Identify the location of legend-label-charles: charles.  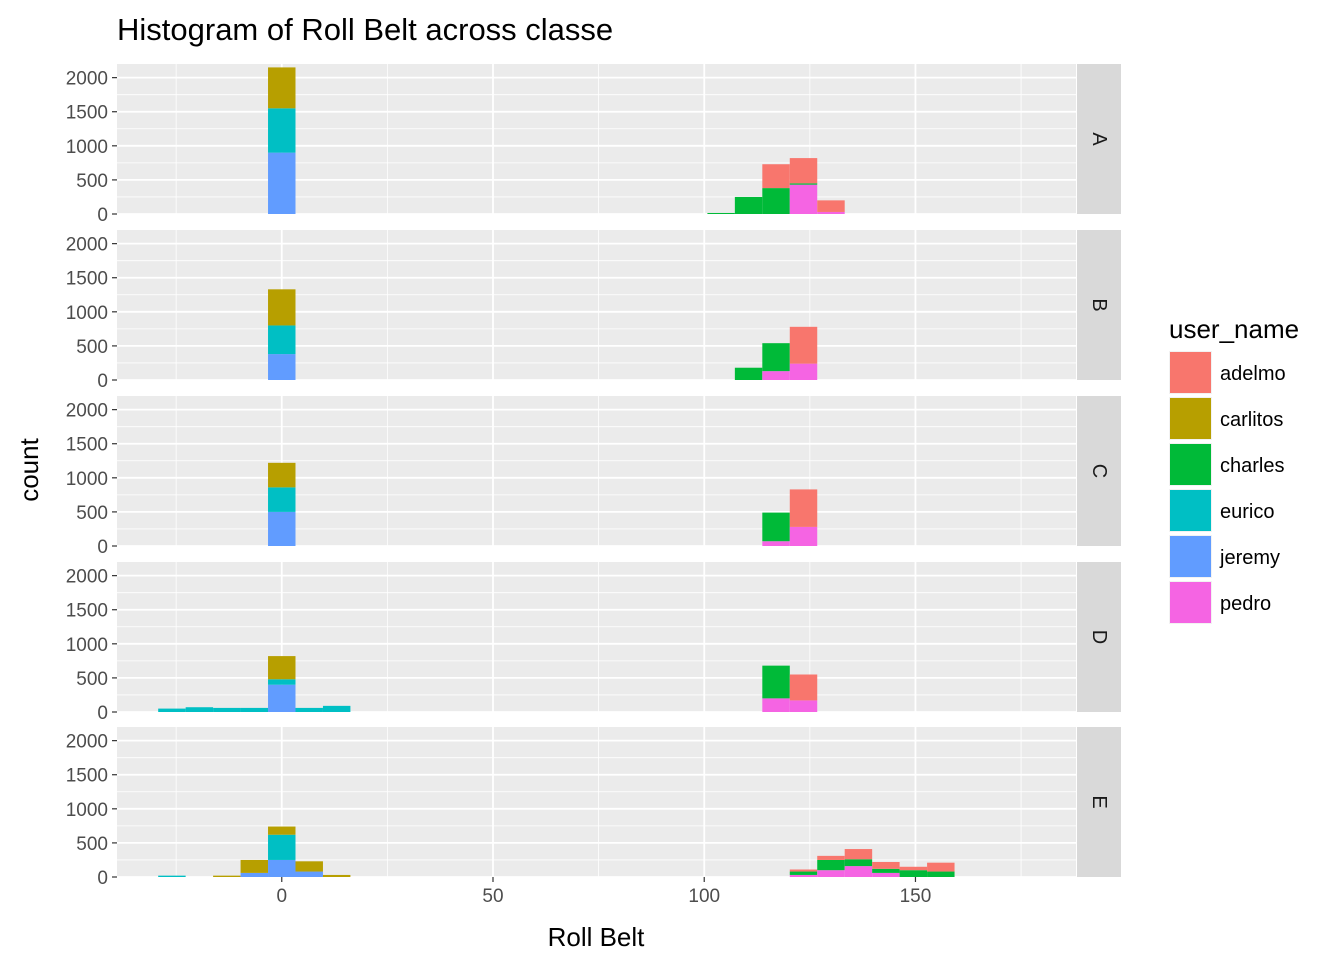
(1252, 466).